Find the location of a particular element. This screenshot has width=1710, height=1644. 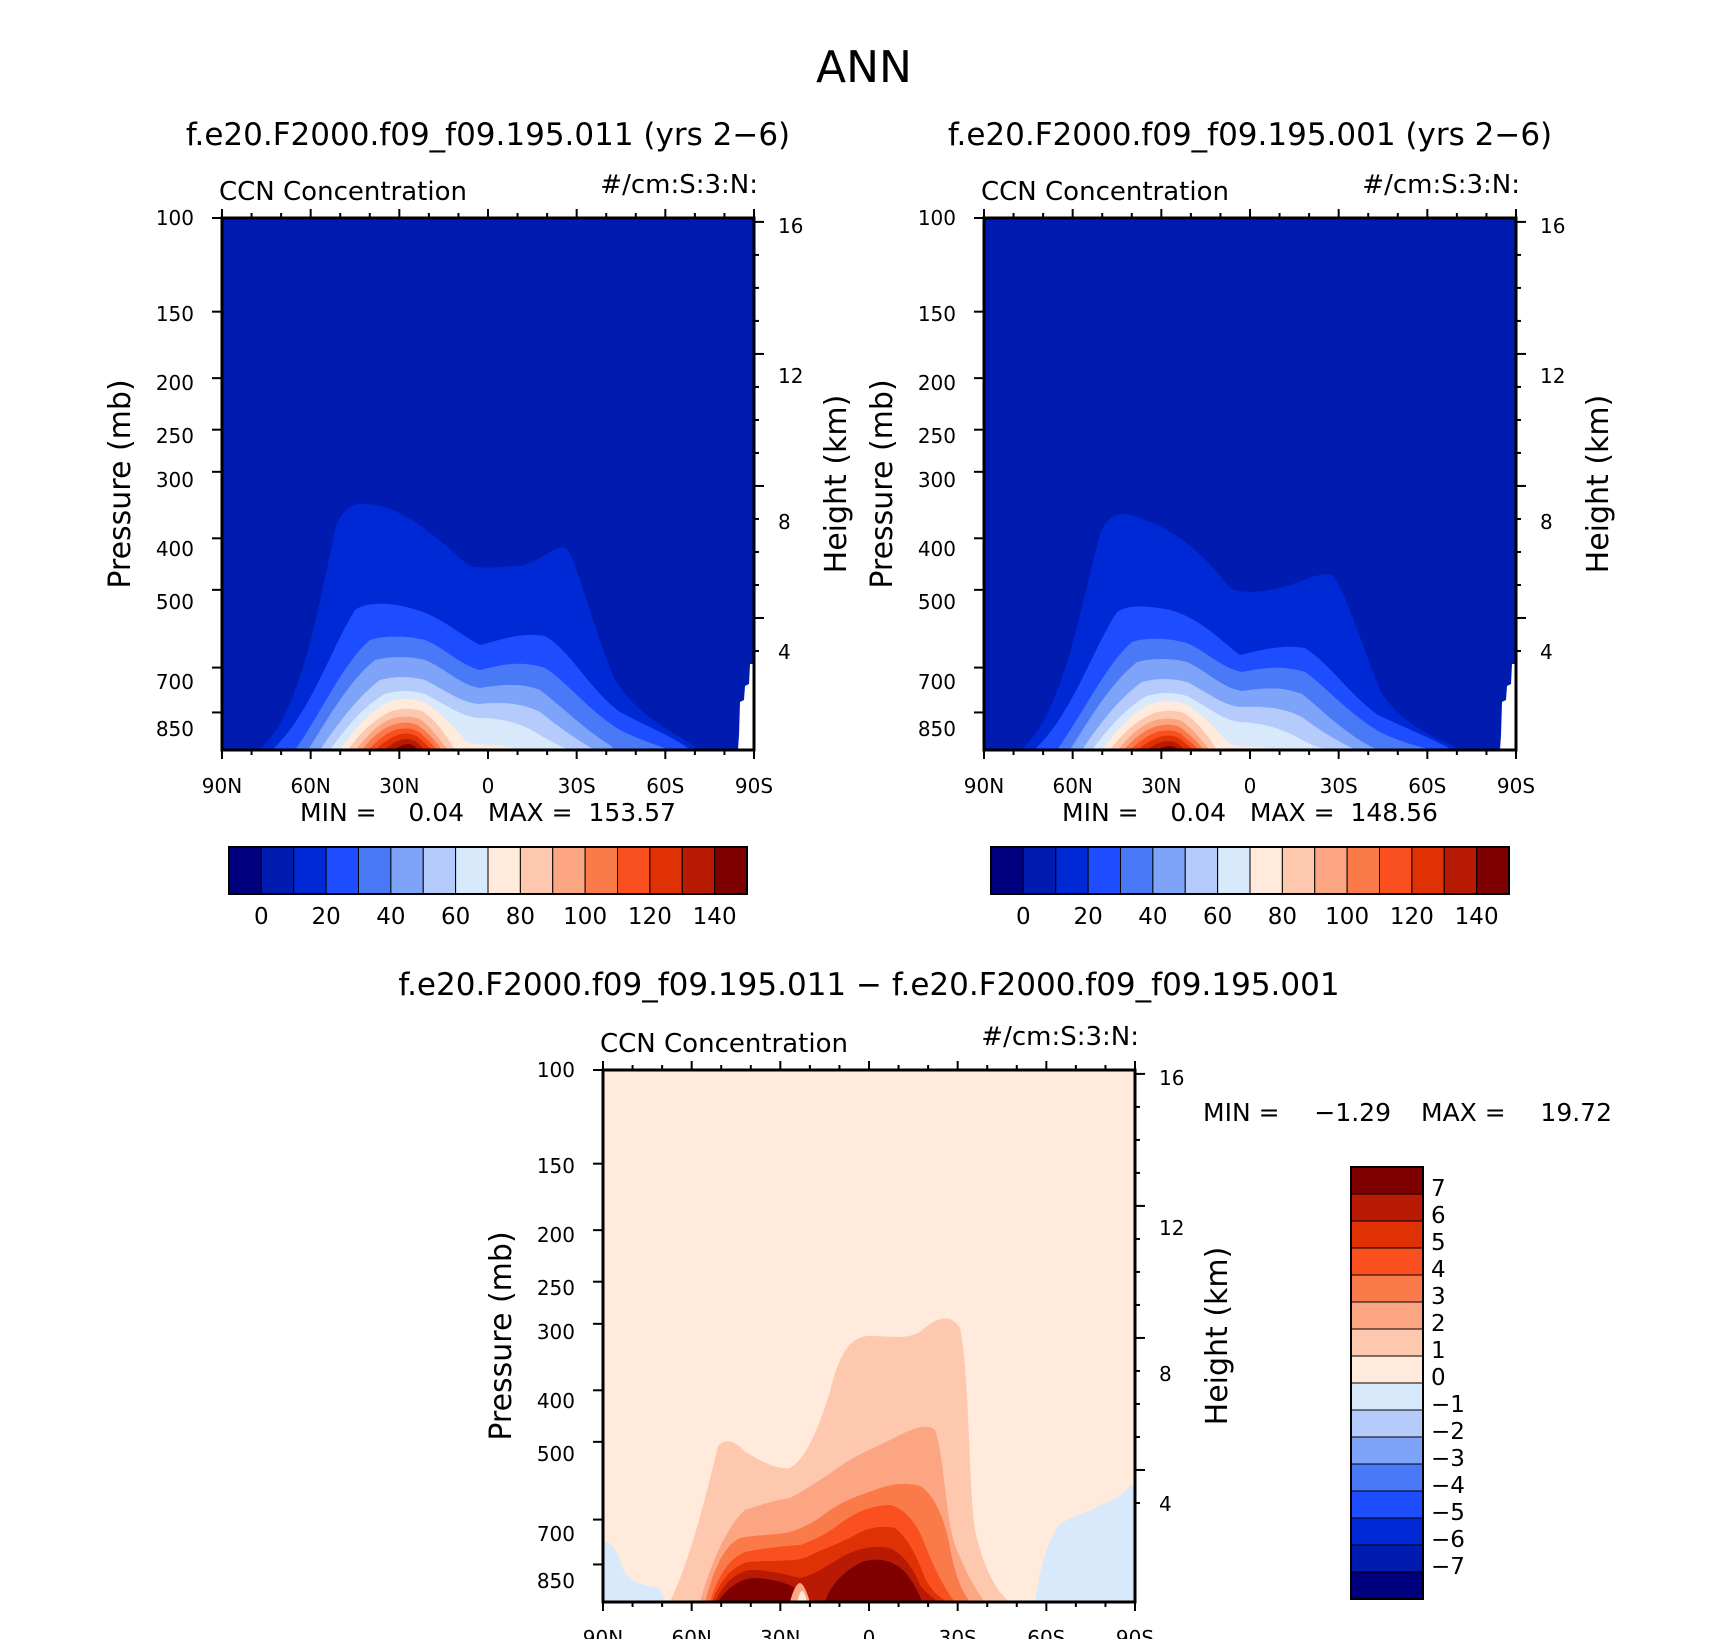

colorbar-label: 6 is located at coordinates (1438, 1216).